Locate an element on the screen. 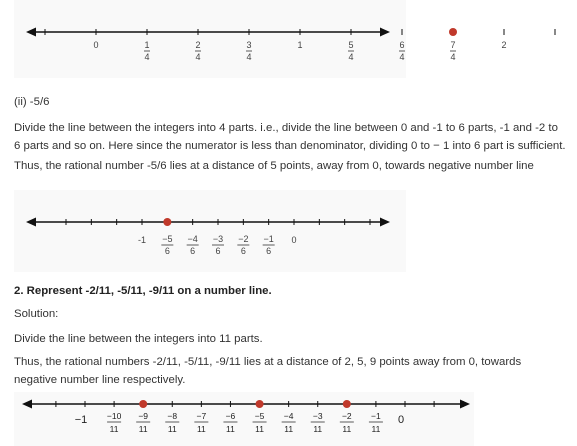  nl1-integer-label: 0 is located at coordinates (95, 45).